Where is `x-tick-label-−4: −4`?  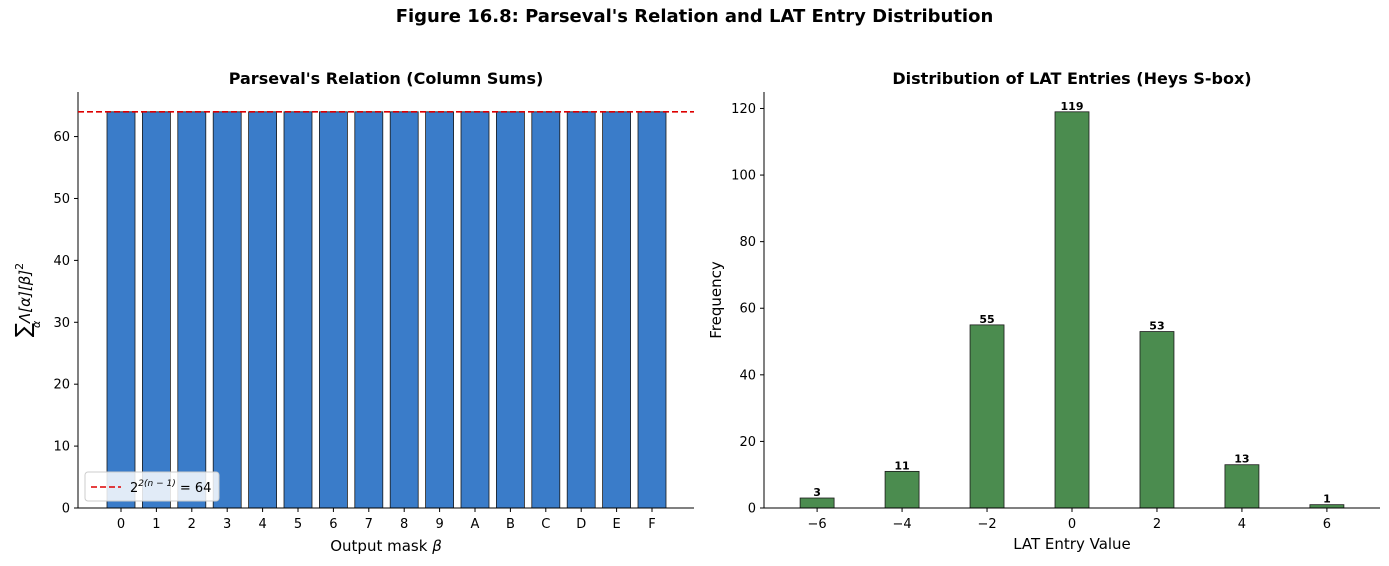
x-tick-label-−4: −4 is located at coordinates (901, 524).